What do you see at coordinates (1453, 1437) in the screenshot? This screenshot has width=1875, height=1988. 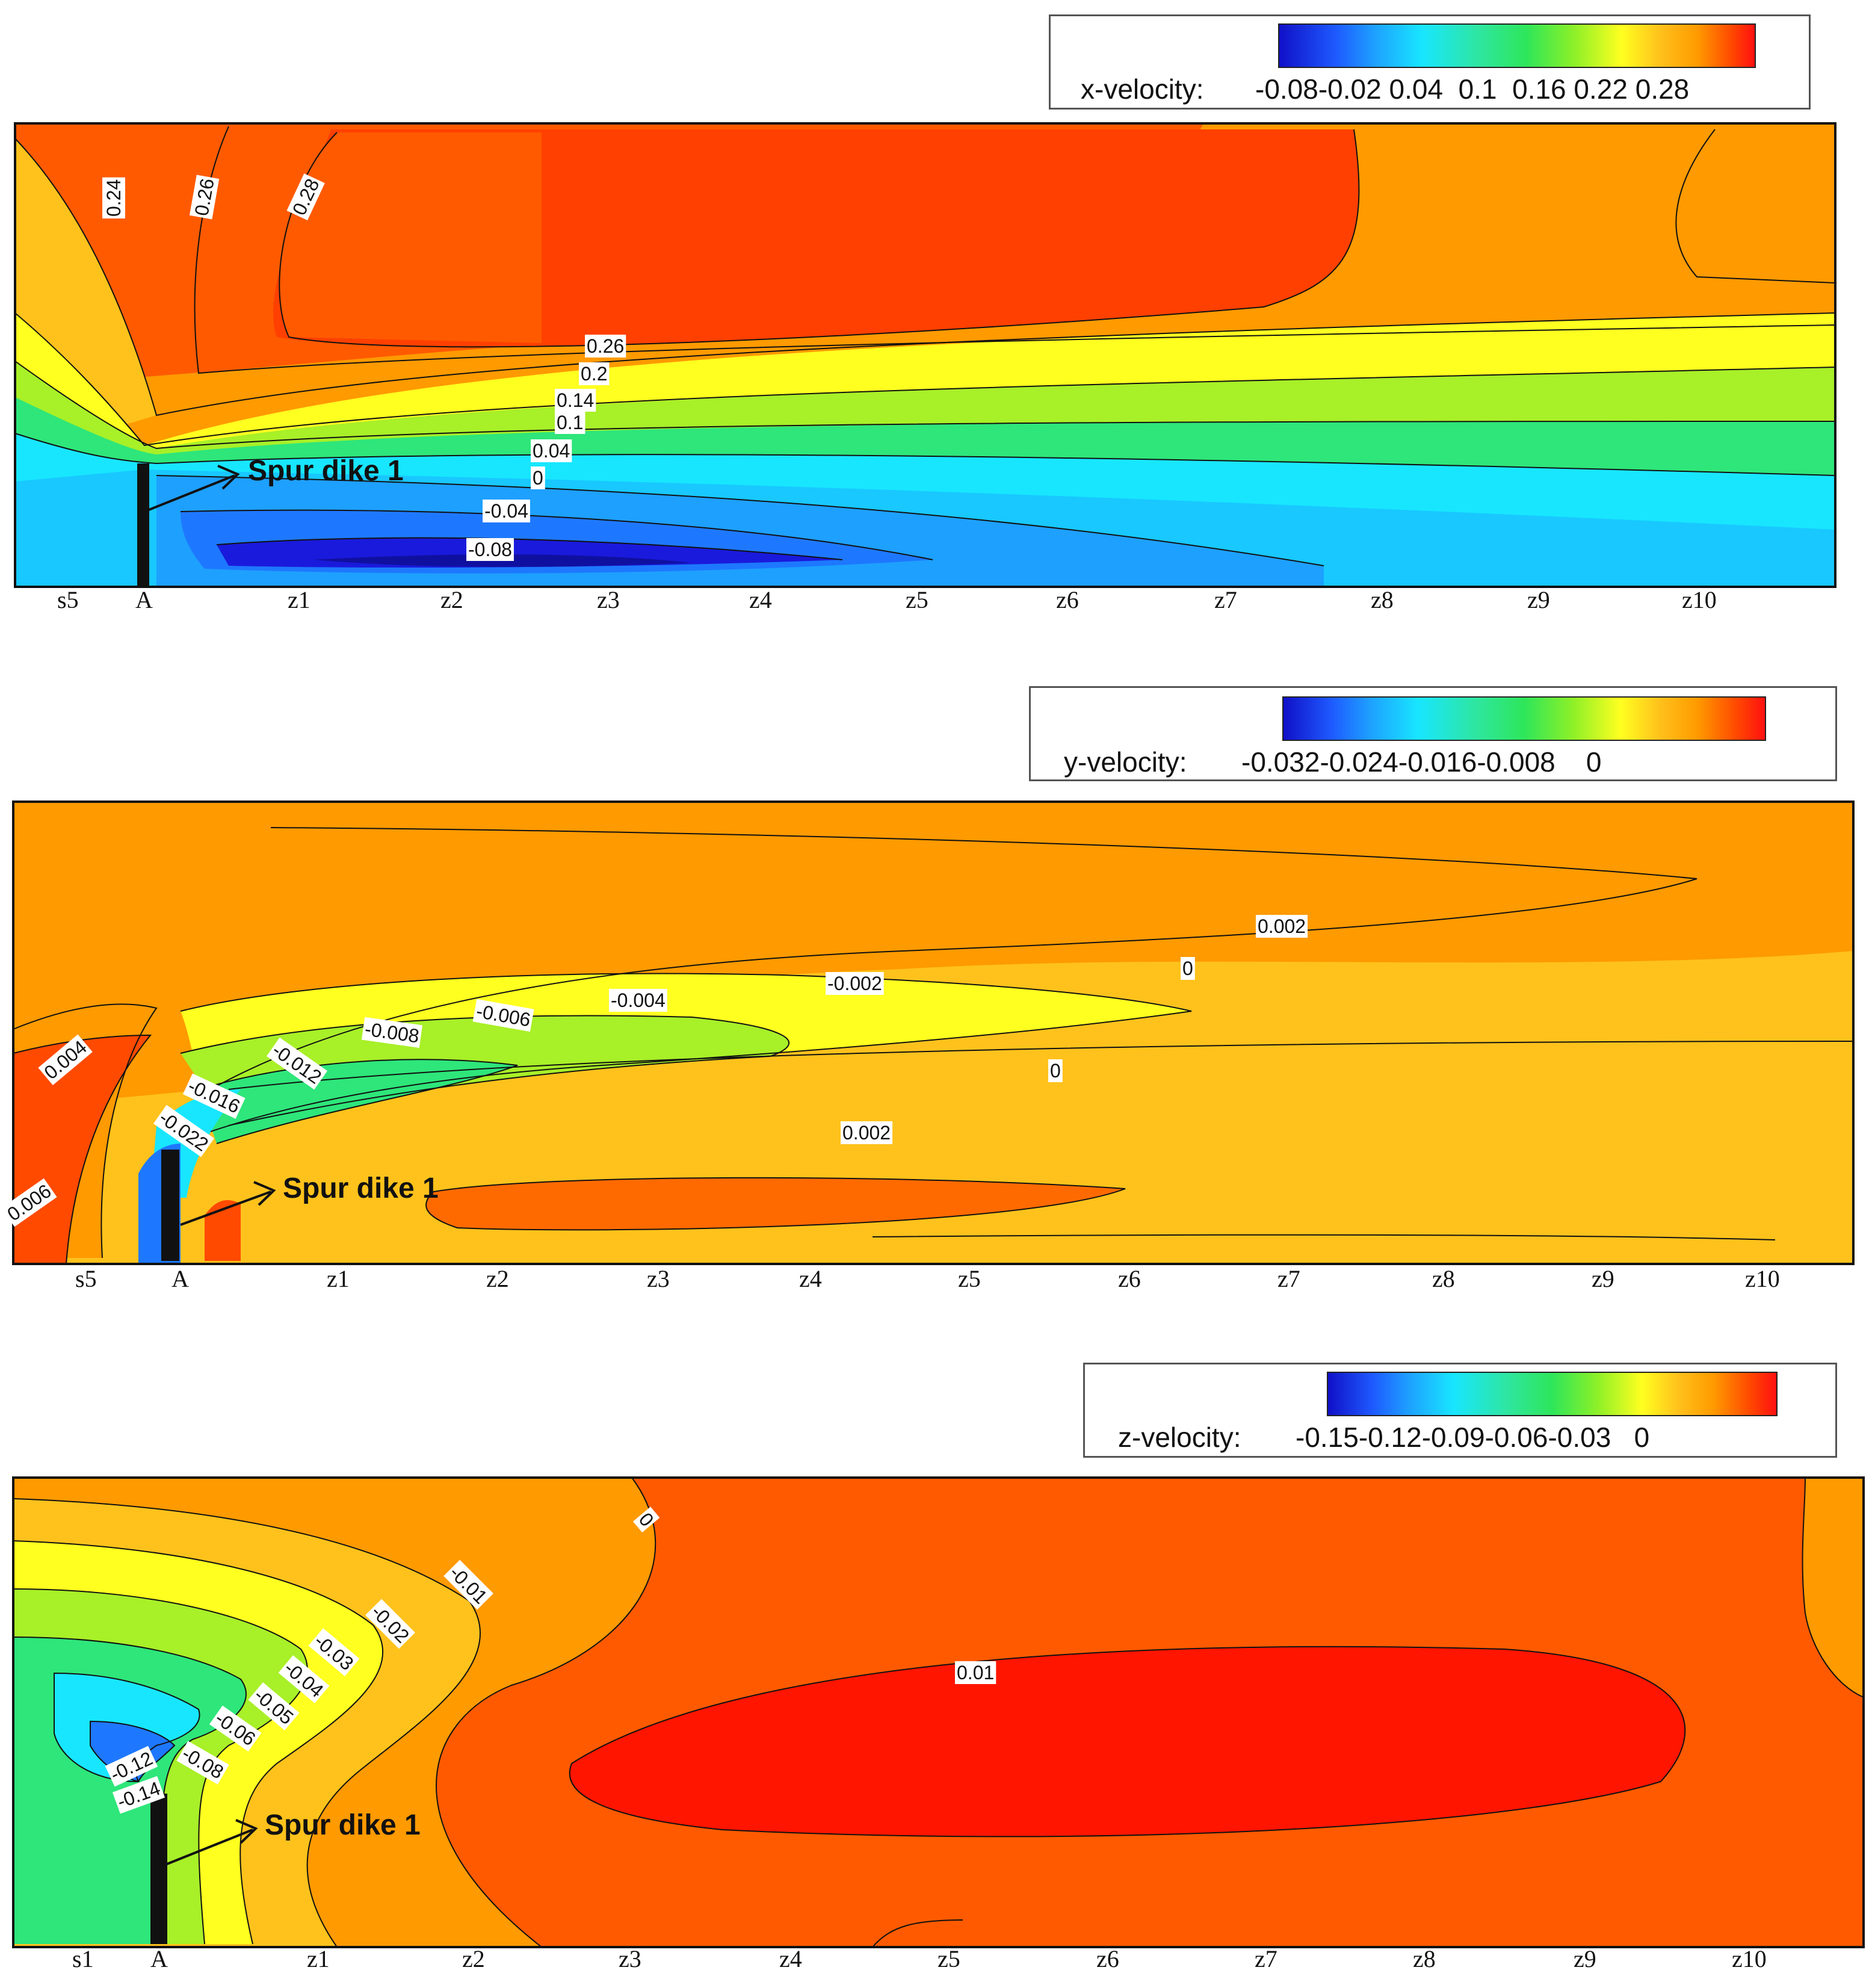 I see `colorbar-tick: -0.09` at bounding box center [1453, 1437].